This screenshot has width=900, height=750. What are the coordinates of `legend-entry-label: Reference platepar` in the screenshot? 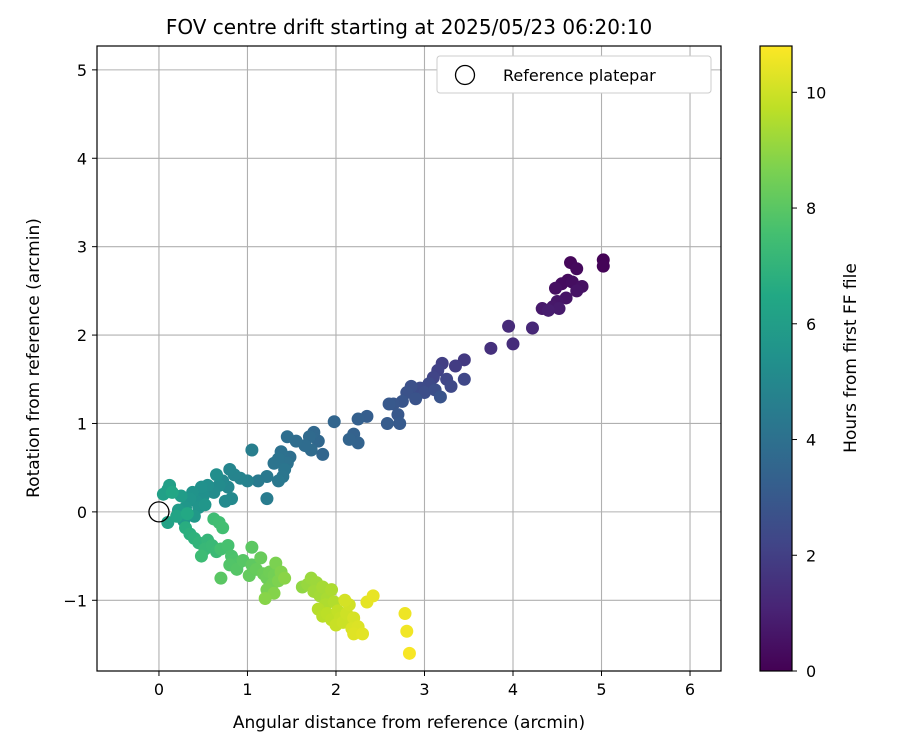 It's located at (579, 75).